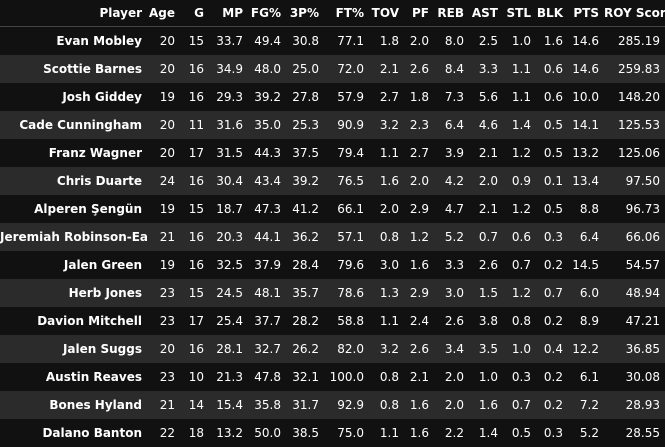  What do you see at coordinates (586, 209) in the screenshot?
I see `cell-pts: 8.8` at bounding box center [586, 209].